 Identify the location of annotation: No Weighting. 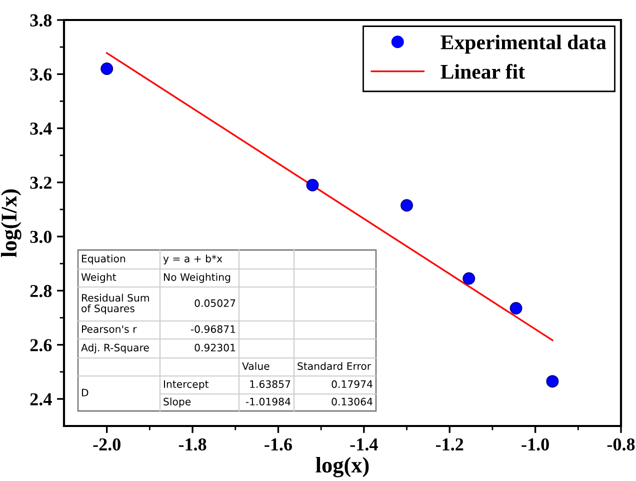
(197, 278).